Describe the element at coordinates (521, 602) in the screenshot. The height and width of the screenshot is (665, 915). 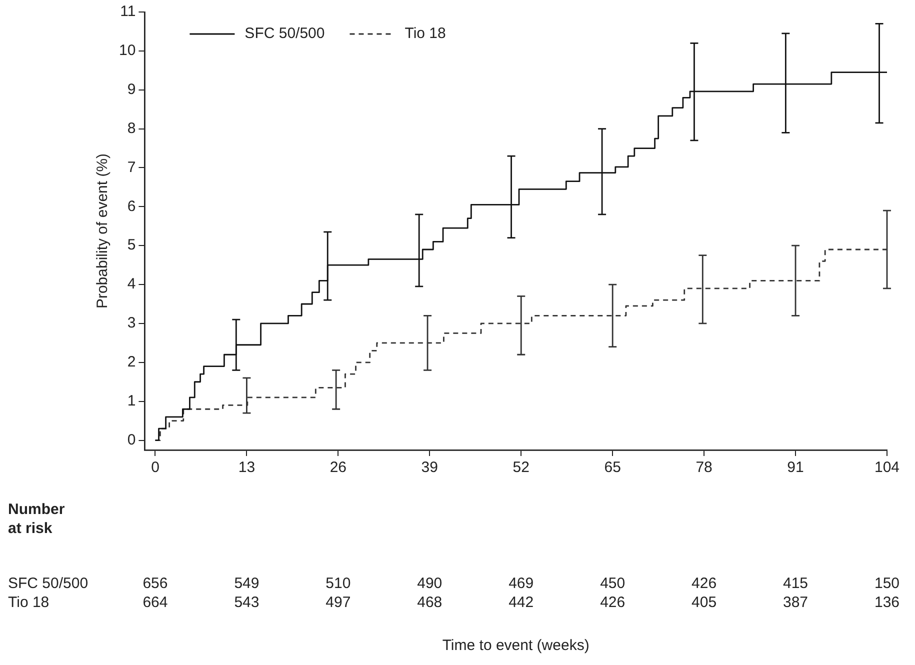
I see `text: 442` at that location.